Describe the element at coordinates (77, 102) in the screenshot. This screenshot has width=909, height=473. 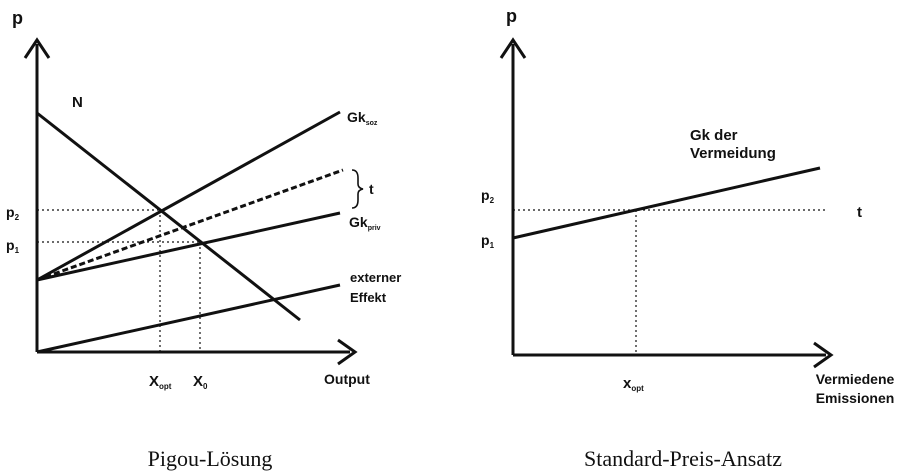
I see `label-N: N` at that location.